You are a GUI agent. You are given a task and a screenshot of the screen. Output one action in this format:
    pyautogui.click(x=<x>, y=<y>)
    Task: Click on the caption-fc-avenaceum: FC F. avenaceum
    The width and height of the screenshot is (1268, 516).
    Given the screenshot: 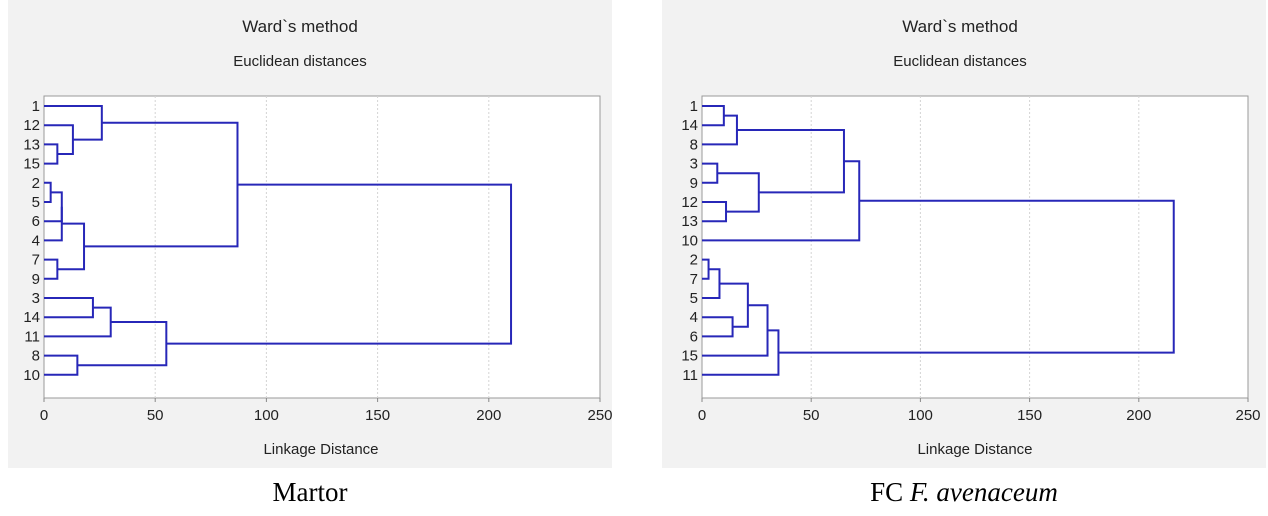 What is the action you would take?
    pyautogui.click(x=964, y=492)
    